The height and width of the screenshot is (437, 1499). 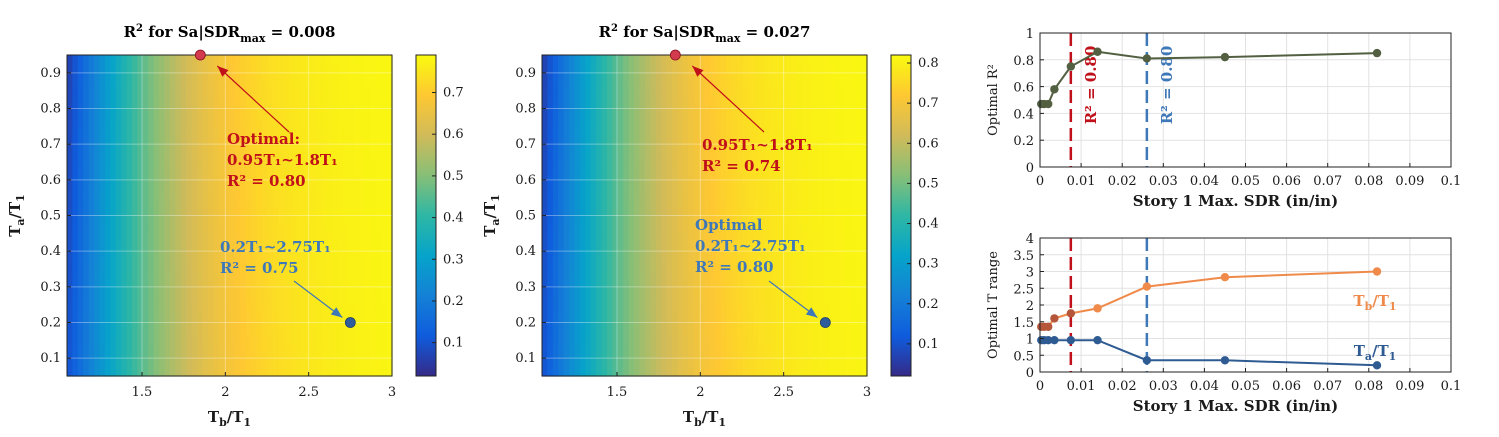 What do you see at coordinates (728, 99) in the screenshot?
I see `red-arrow-line` at bounding box center [728, 99].